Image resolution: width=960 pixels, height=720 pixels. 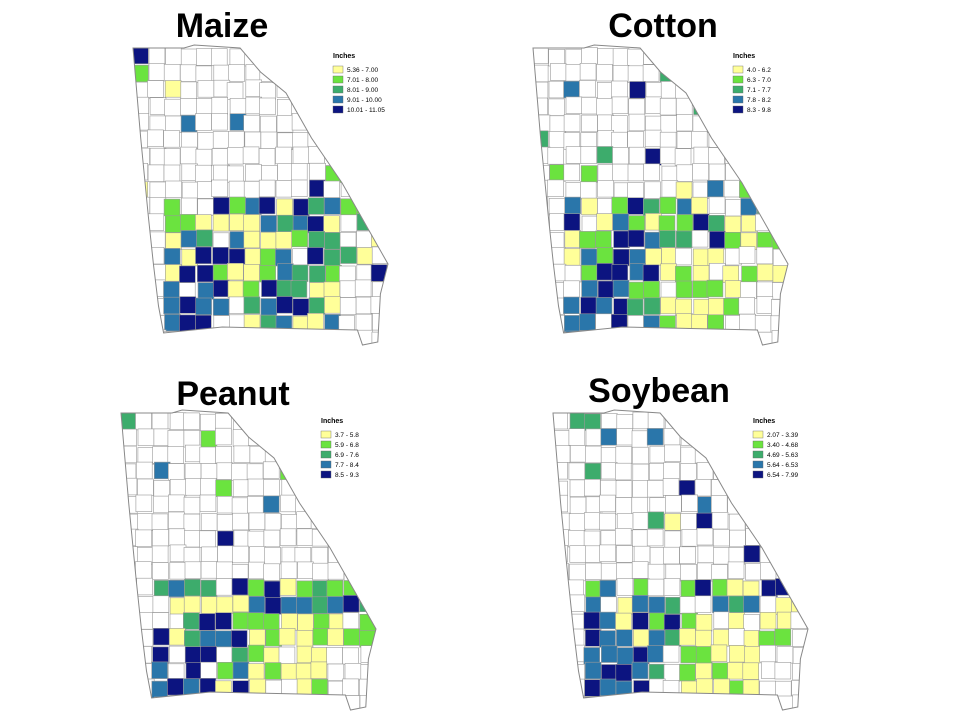 What do you see at coordinates (759, 70) in the screenshot?
I see `legend-label: 4.0 - 6.2` at bounding box center [759, 70].